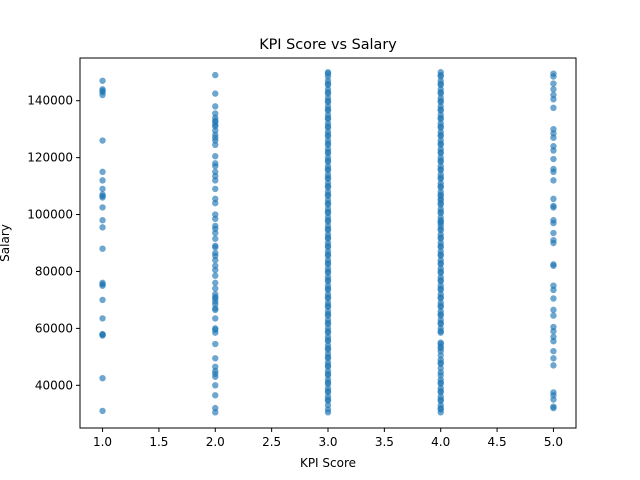 The height and width of the screenshot is (480, 640). Describe the element at coordinates (328, 463) in the screenshot. I see `x-axis-label: KPI Score` at that location.